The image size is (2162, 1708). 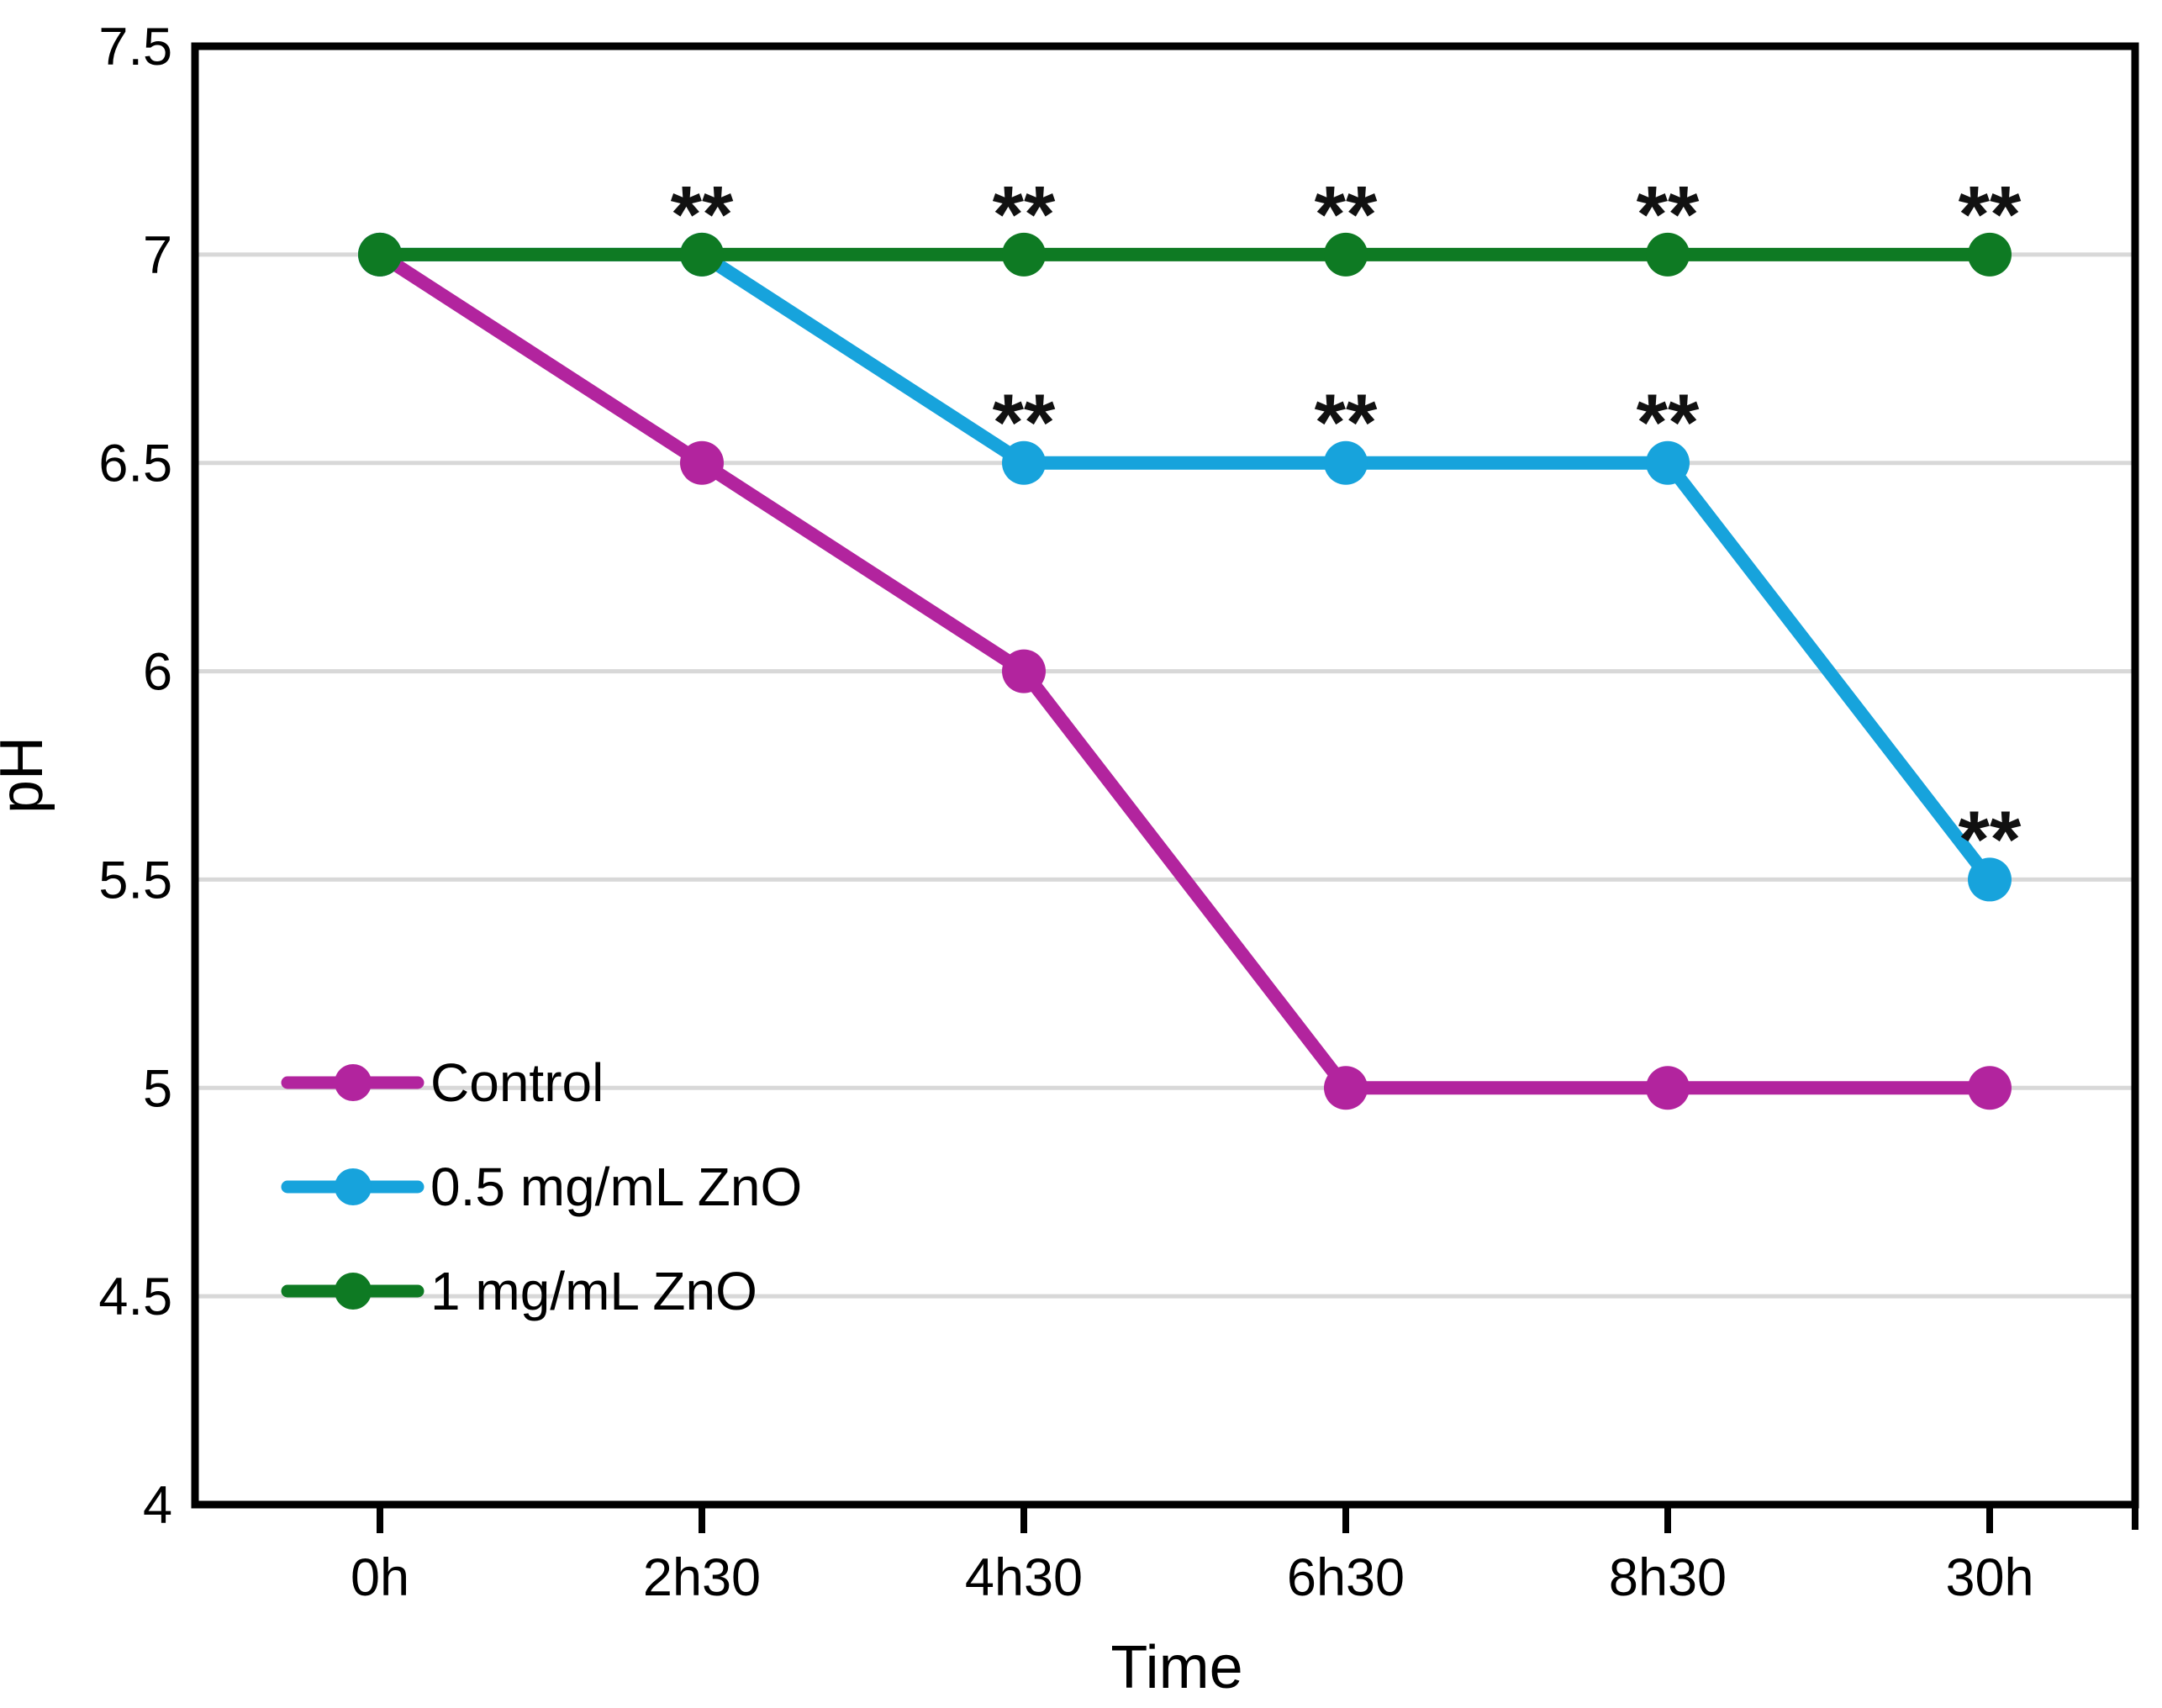 What do you see at coordinates (1668, 462) in the screenshot?
I see `data-point-0-5-mg-ml-zno-8h30` at bounding box center [1668, 462].